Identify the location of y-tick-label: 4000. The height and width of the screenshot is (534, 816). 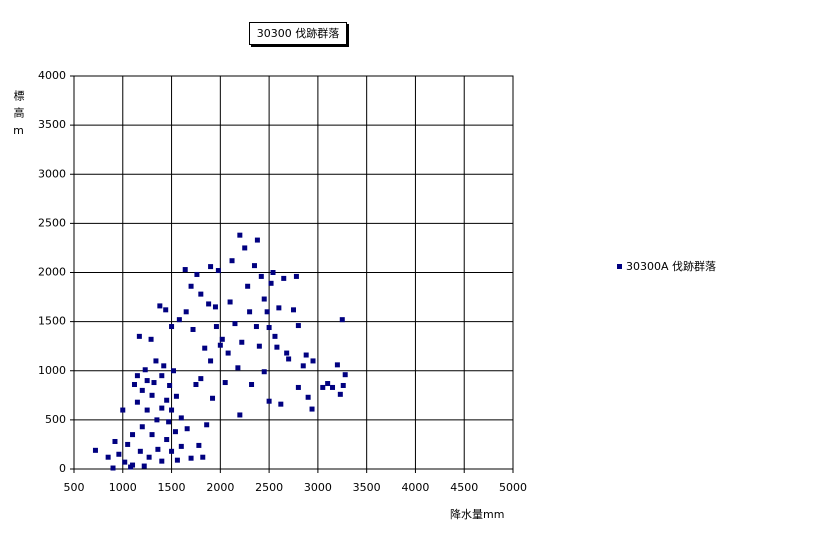
(52, 75).